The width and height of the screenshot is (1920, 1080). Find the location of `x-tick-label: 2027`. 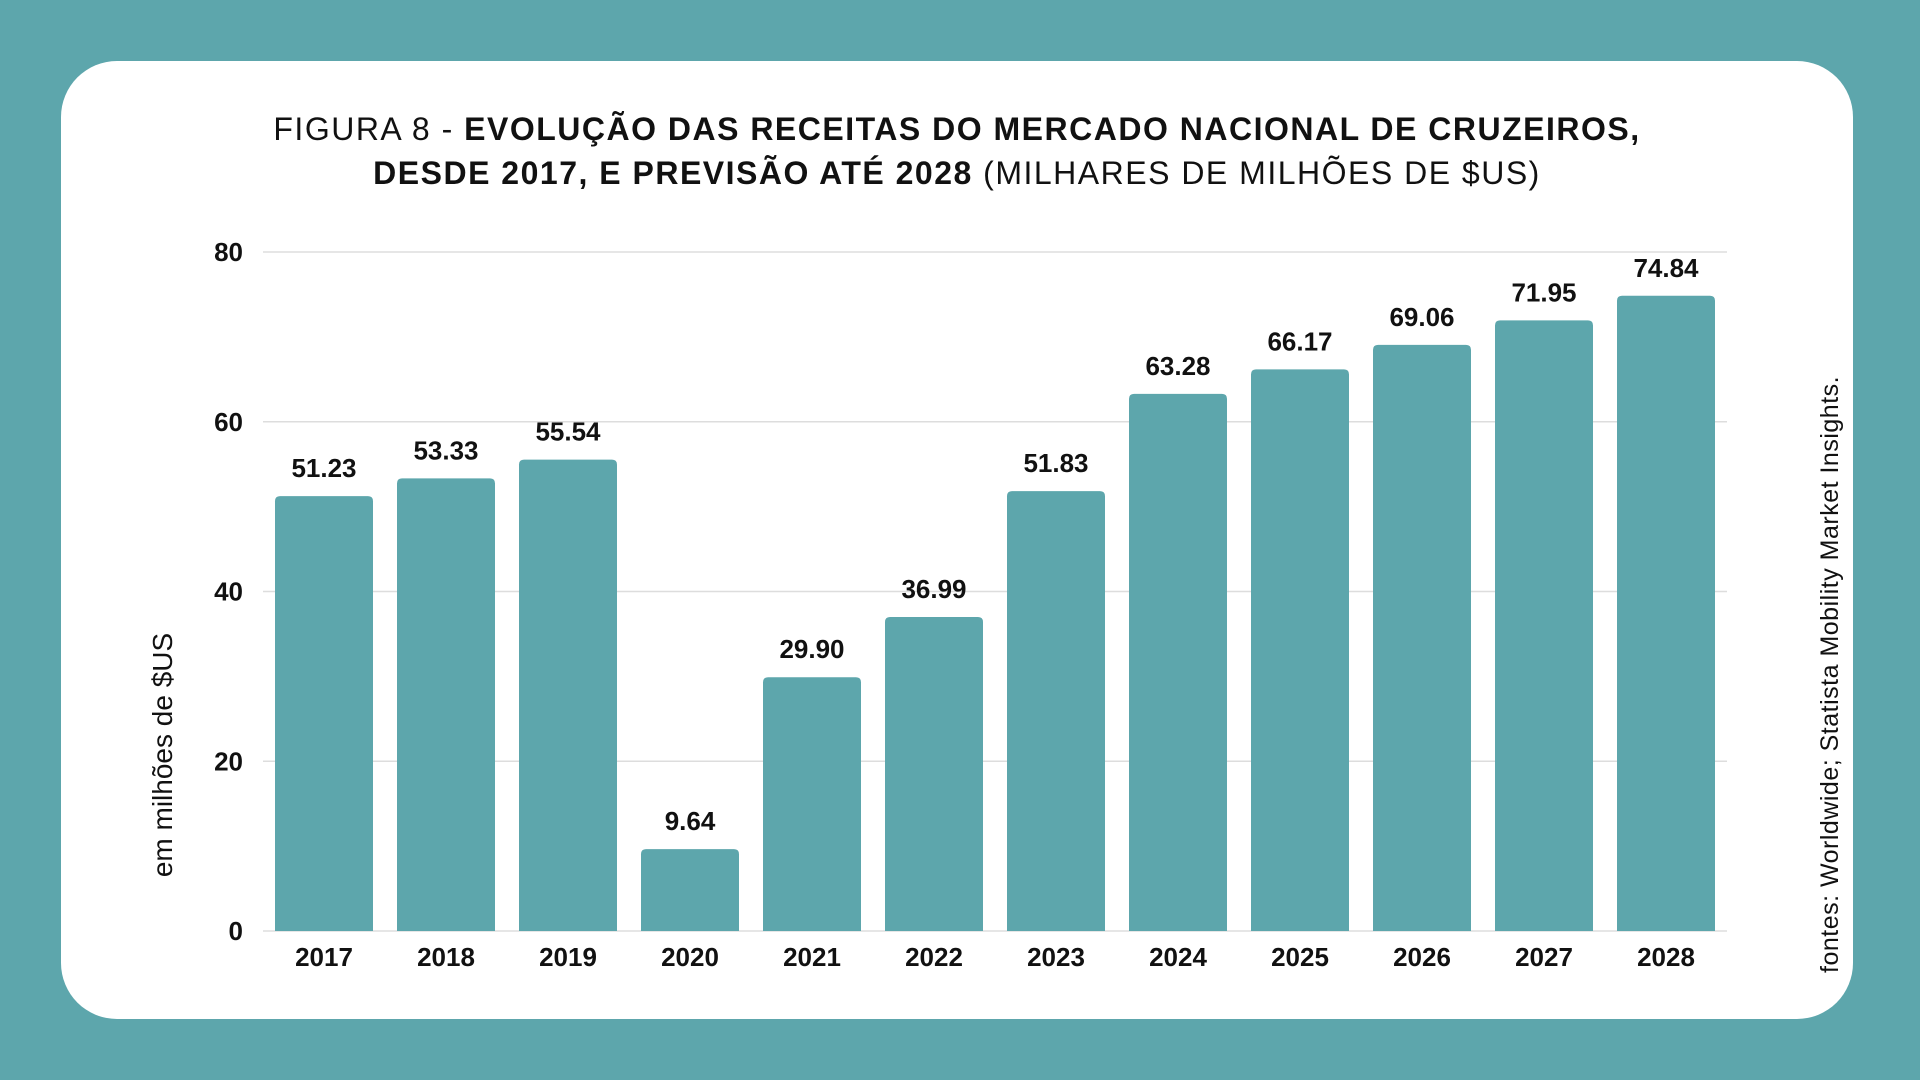

x-tick-label: 2027 is located at coordinates (1544, 957).